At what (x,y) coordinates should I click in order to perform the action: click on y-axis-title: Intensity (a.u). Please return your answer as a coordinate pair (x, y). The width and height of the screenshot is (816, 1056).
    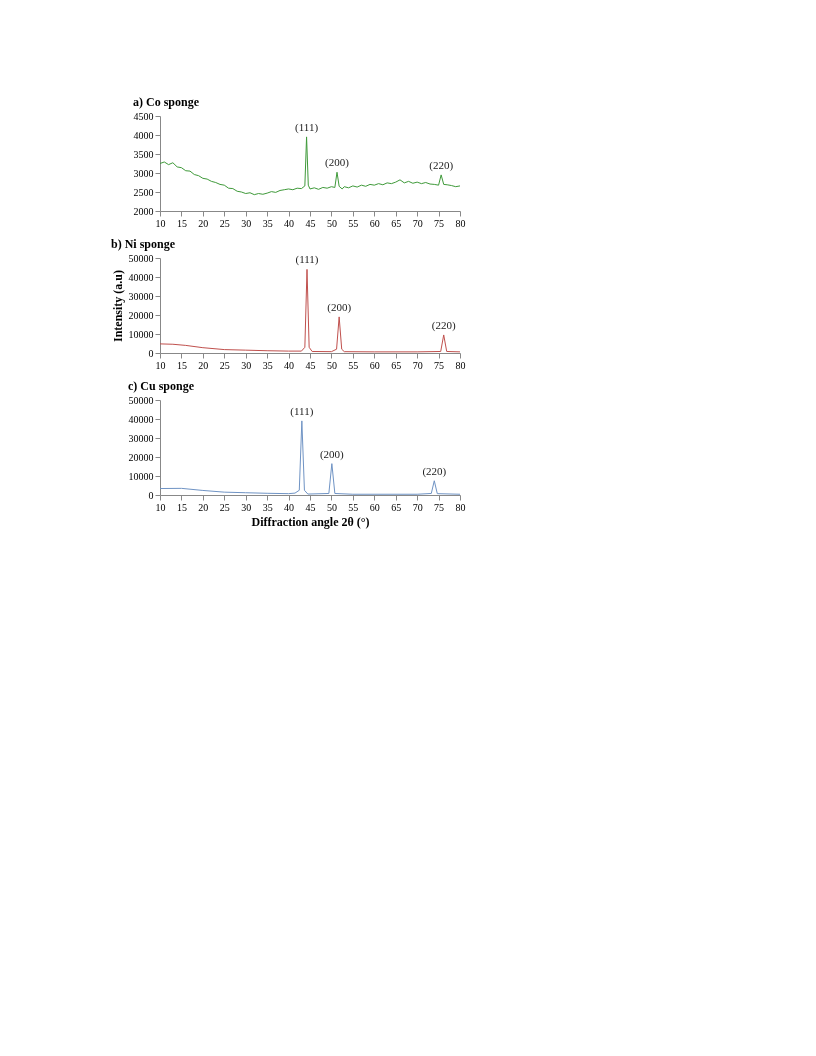
    Looking at the image, I should click on (117, 306).